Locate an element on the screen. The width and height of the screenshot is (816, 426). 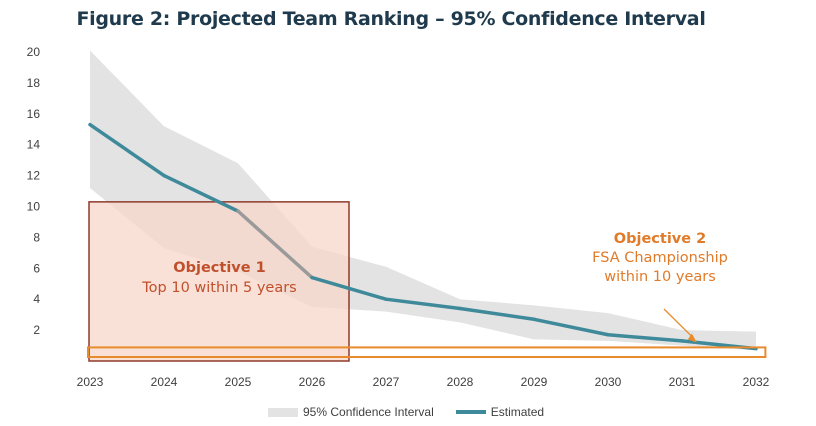
objective-2-text: FSA Championship is located at coordinates (660, 258).